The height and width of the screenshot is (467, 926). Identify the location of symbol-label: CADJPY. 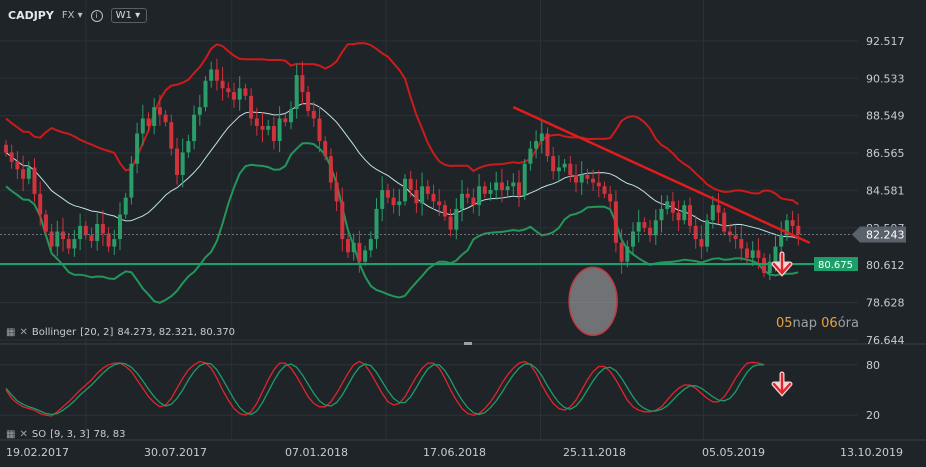
(31, 15).